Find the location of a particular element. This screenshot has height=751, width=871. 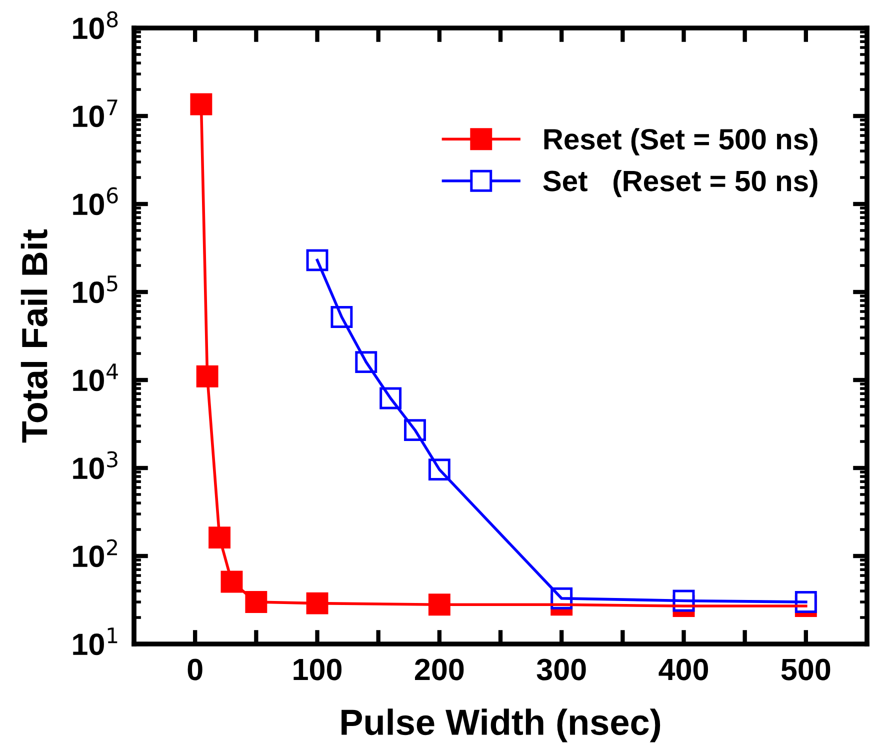

y-axis-title: Total Fail Bit is located at coordinates (34, 336).